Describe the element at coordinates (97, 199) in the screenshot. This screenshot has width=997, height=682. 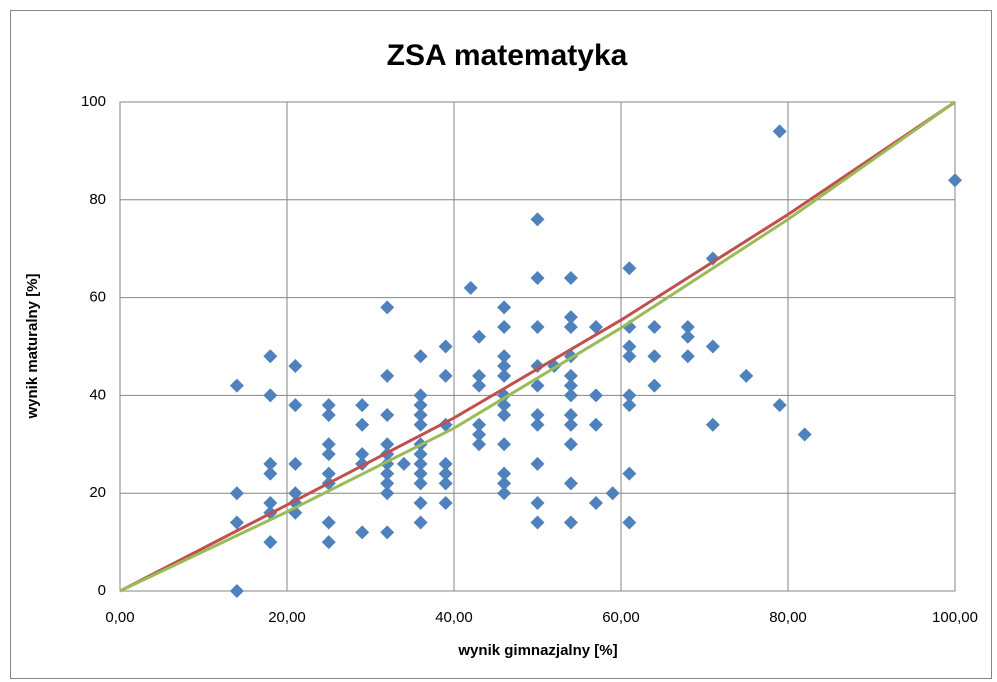
I see `y-tick-label: 80` at that location.